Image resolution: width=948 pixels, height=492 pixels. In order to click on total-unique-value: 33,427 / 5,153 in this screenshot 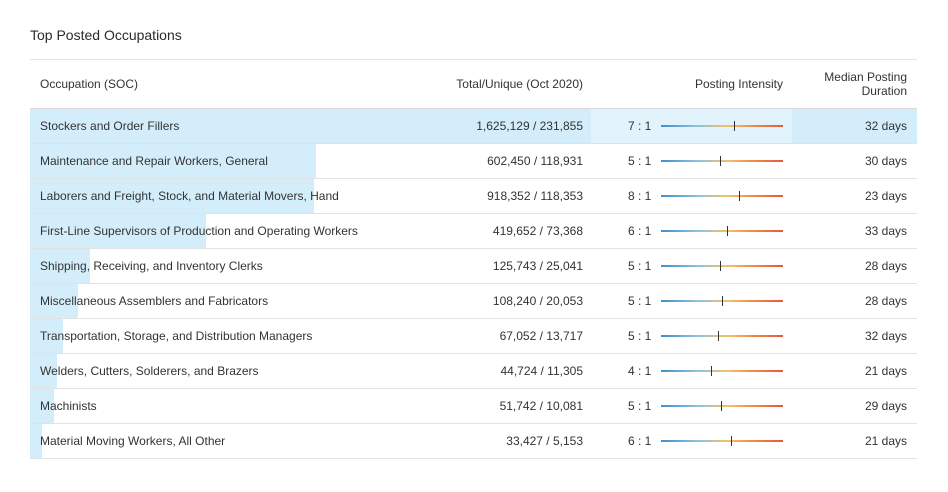, I will do `click(544, 441)`.